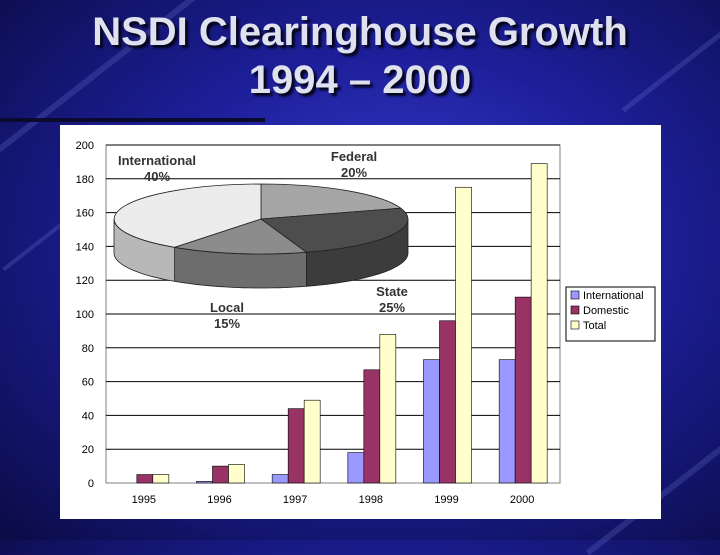  Describe the element at coordinates (372, 426) in the screenshot. I see `bar-domestic-1998` at that location.